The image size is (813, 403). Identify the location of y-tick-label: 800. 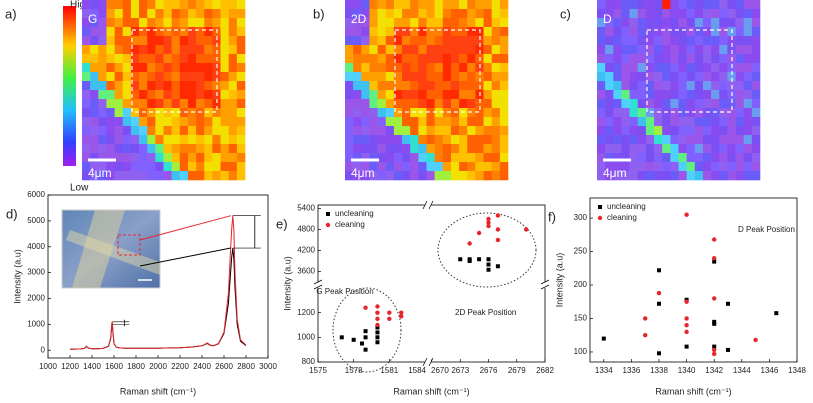
(309, 361).